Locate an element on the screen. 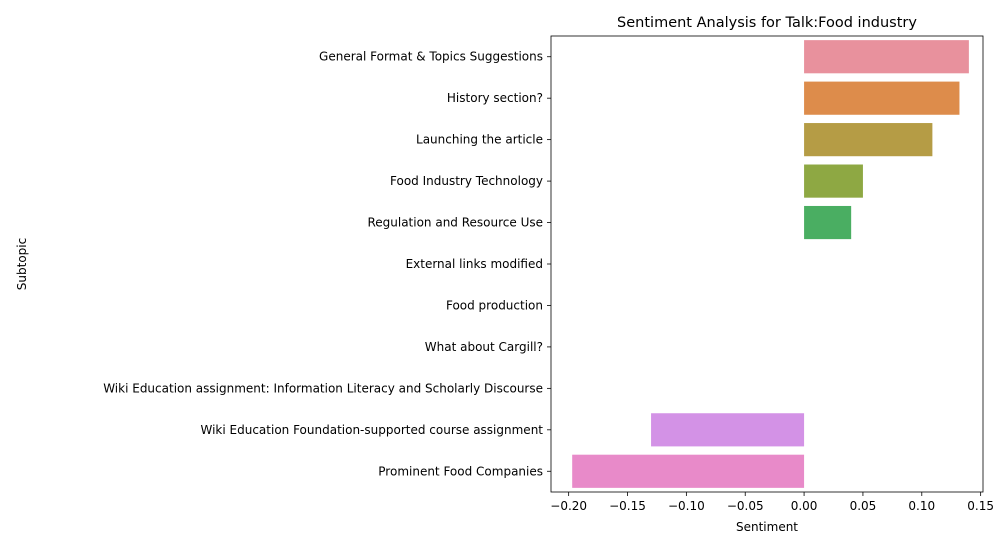  x-tick-label: 0.00 is located at coordinates (804, 506).